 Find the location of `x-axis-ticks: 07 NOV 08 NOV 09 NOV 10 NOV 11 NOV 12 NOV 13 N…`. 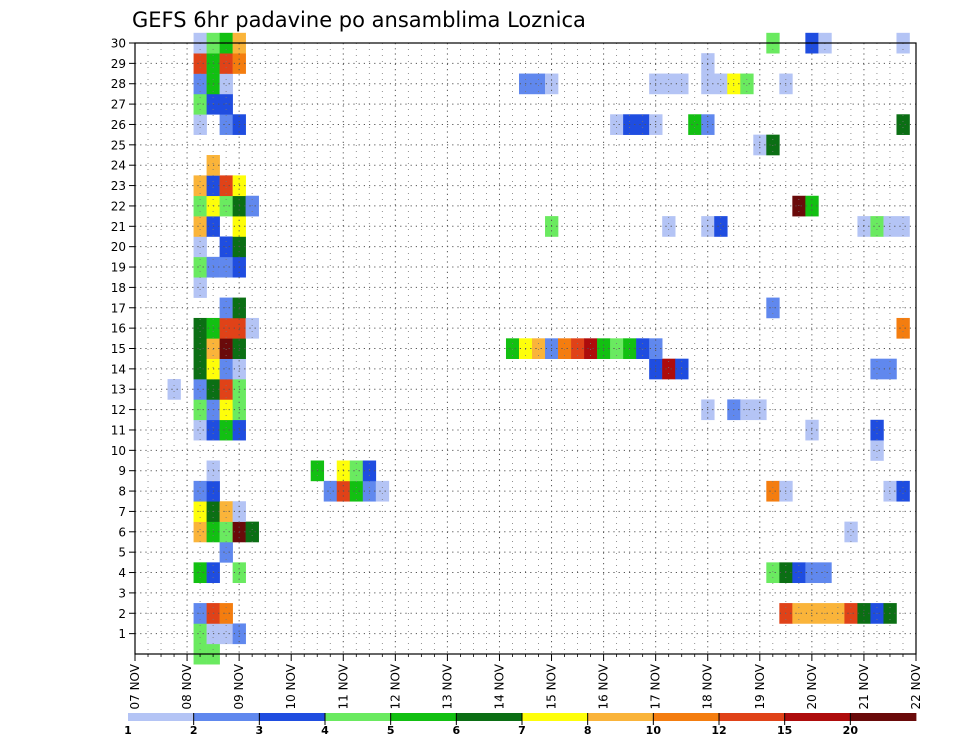

x-axis-ticks: 07 NOV 08 NOV 09 NOV 10 NOV 11 NOV 12 NOV 13 N… is located at coordinates (525, 682).